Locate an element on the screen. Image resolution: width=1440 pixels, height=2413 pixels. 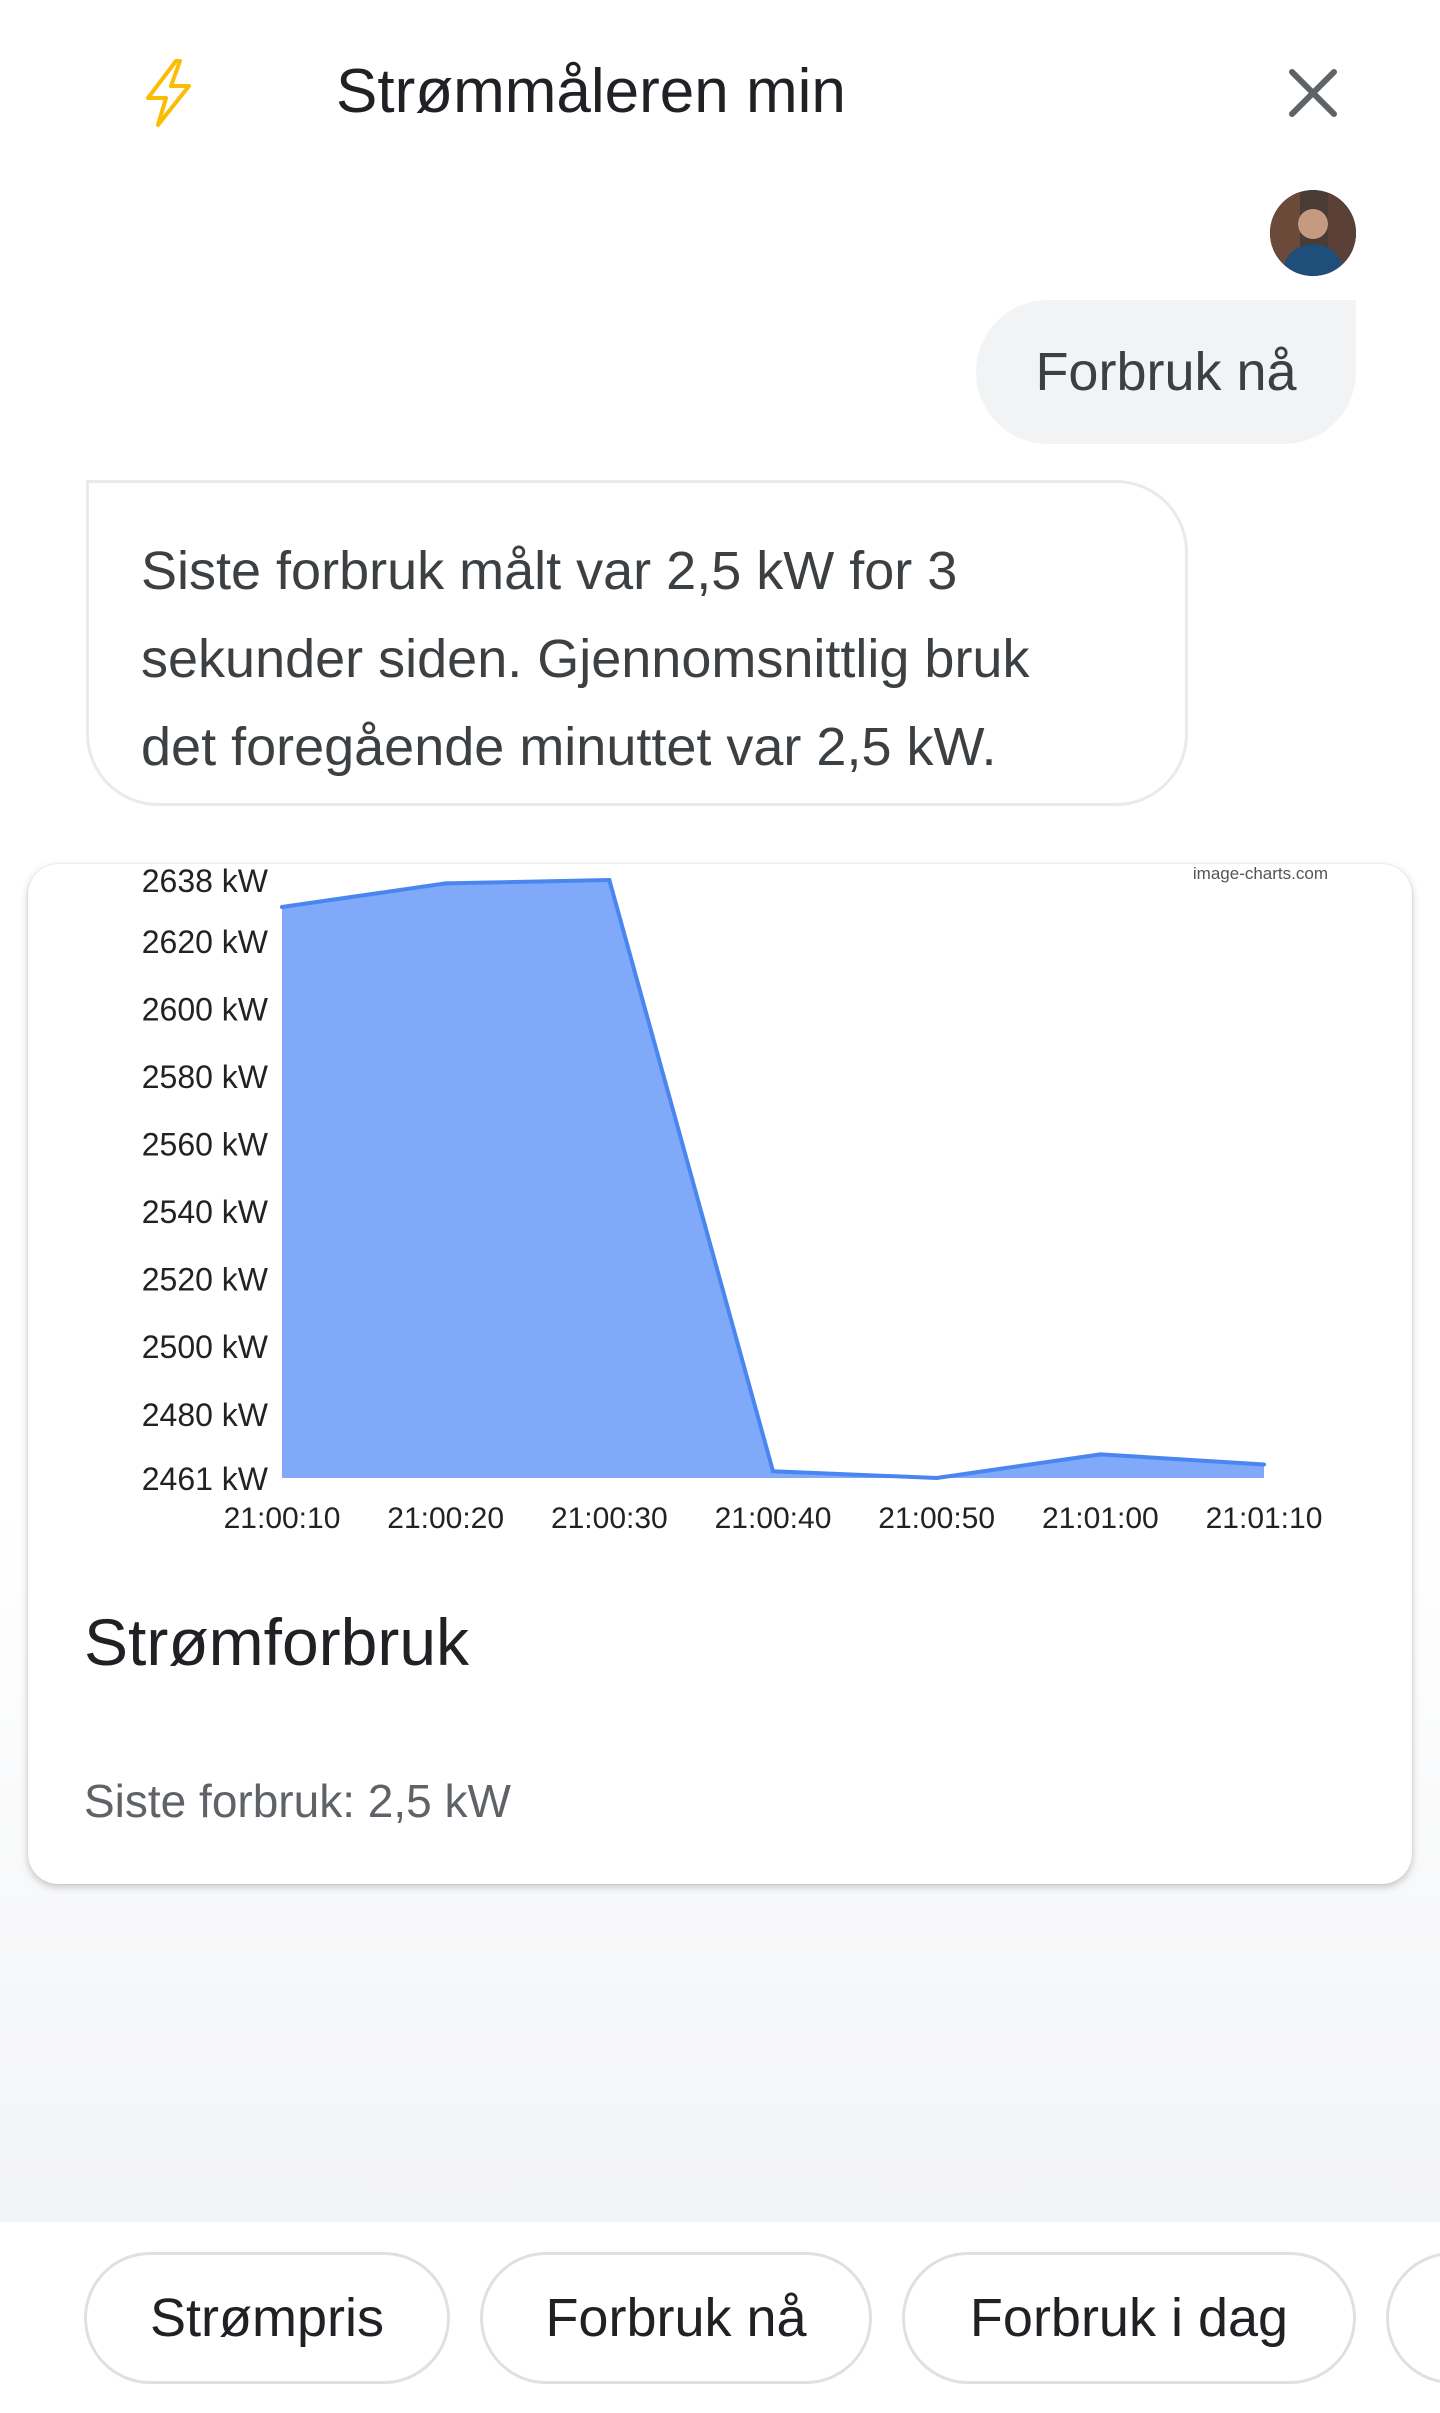
x-tick-label: 21:00:30 is located at coordinates (609, 1518).